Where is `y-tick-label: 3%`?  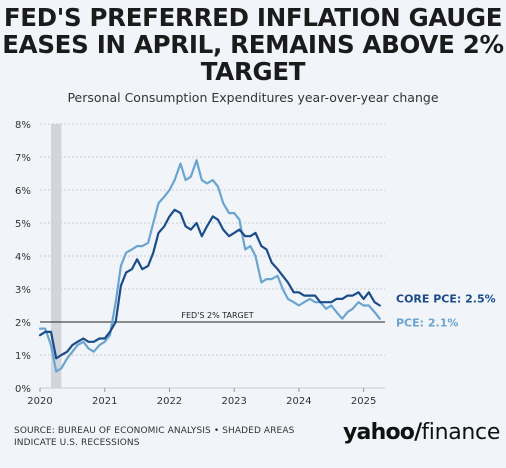
y-tick-label: 3% is located at coordinates (23, 290).